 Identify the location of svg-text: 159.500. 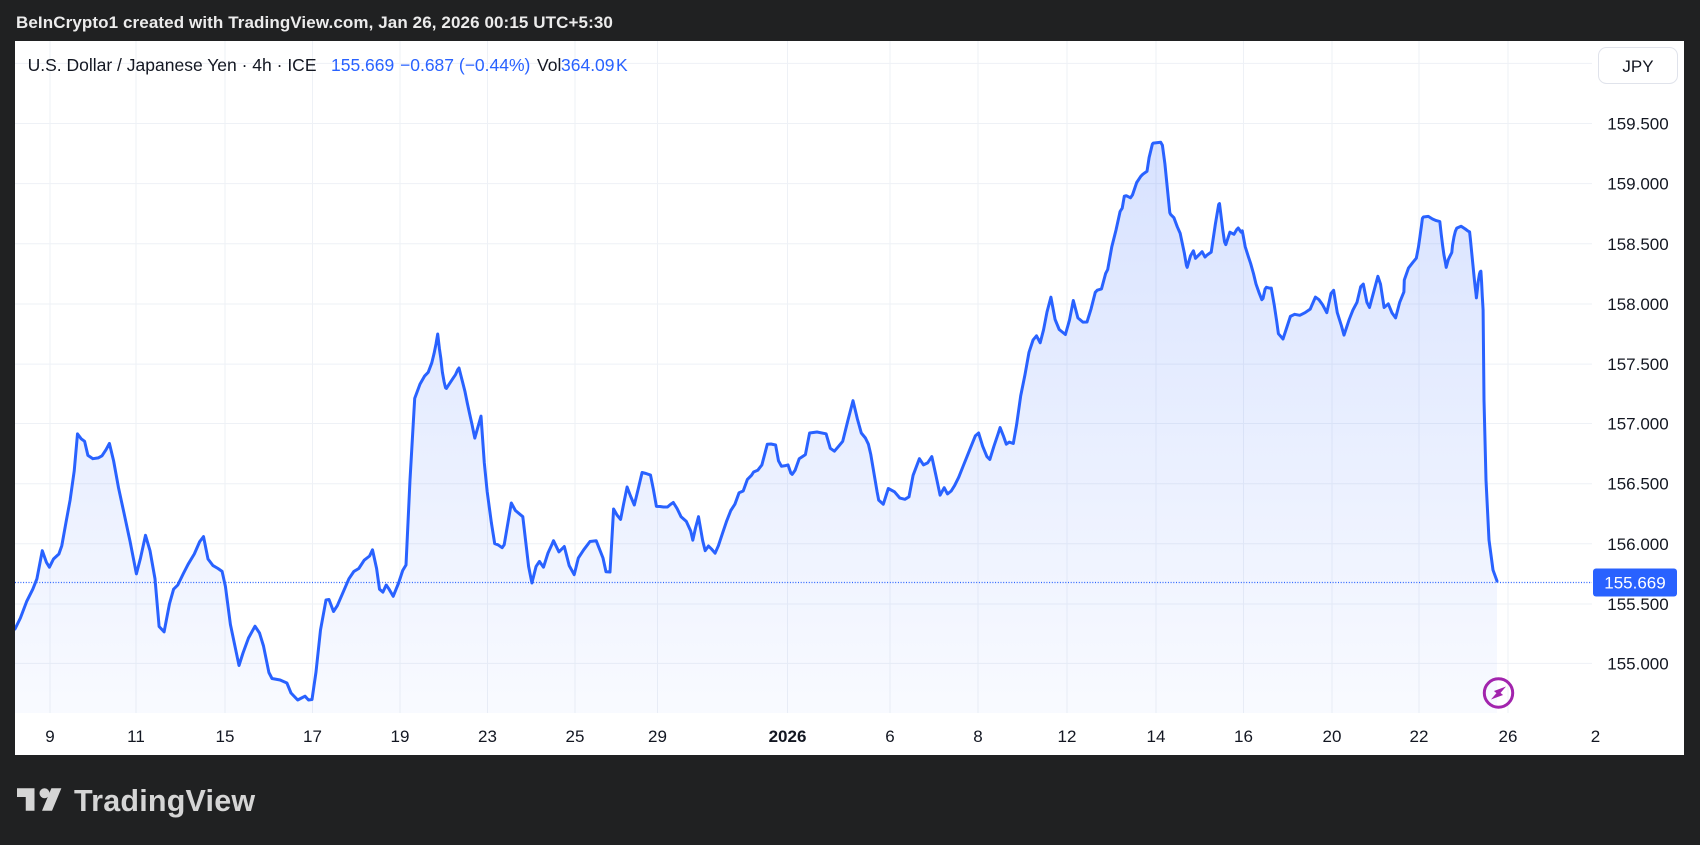
(1637, 124).